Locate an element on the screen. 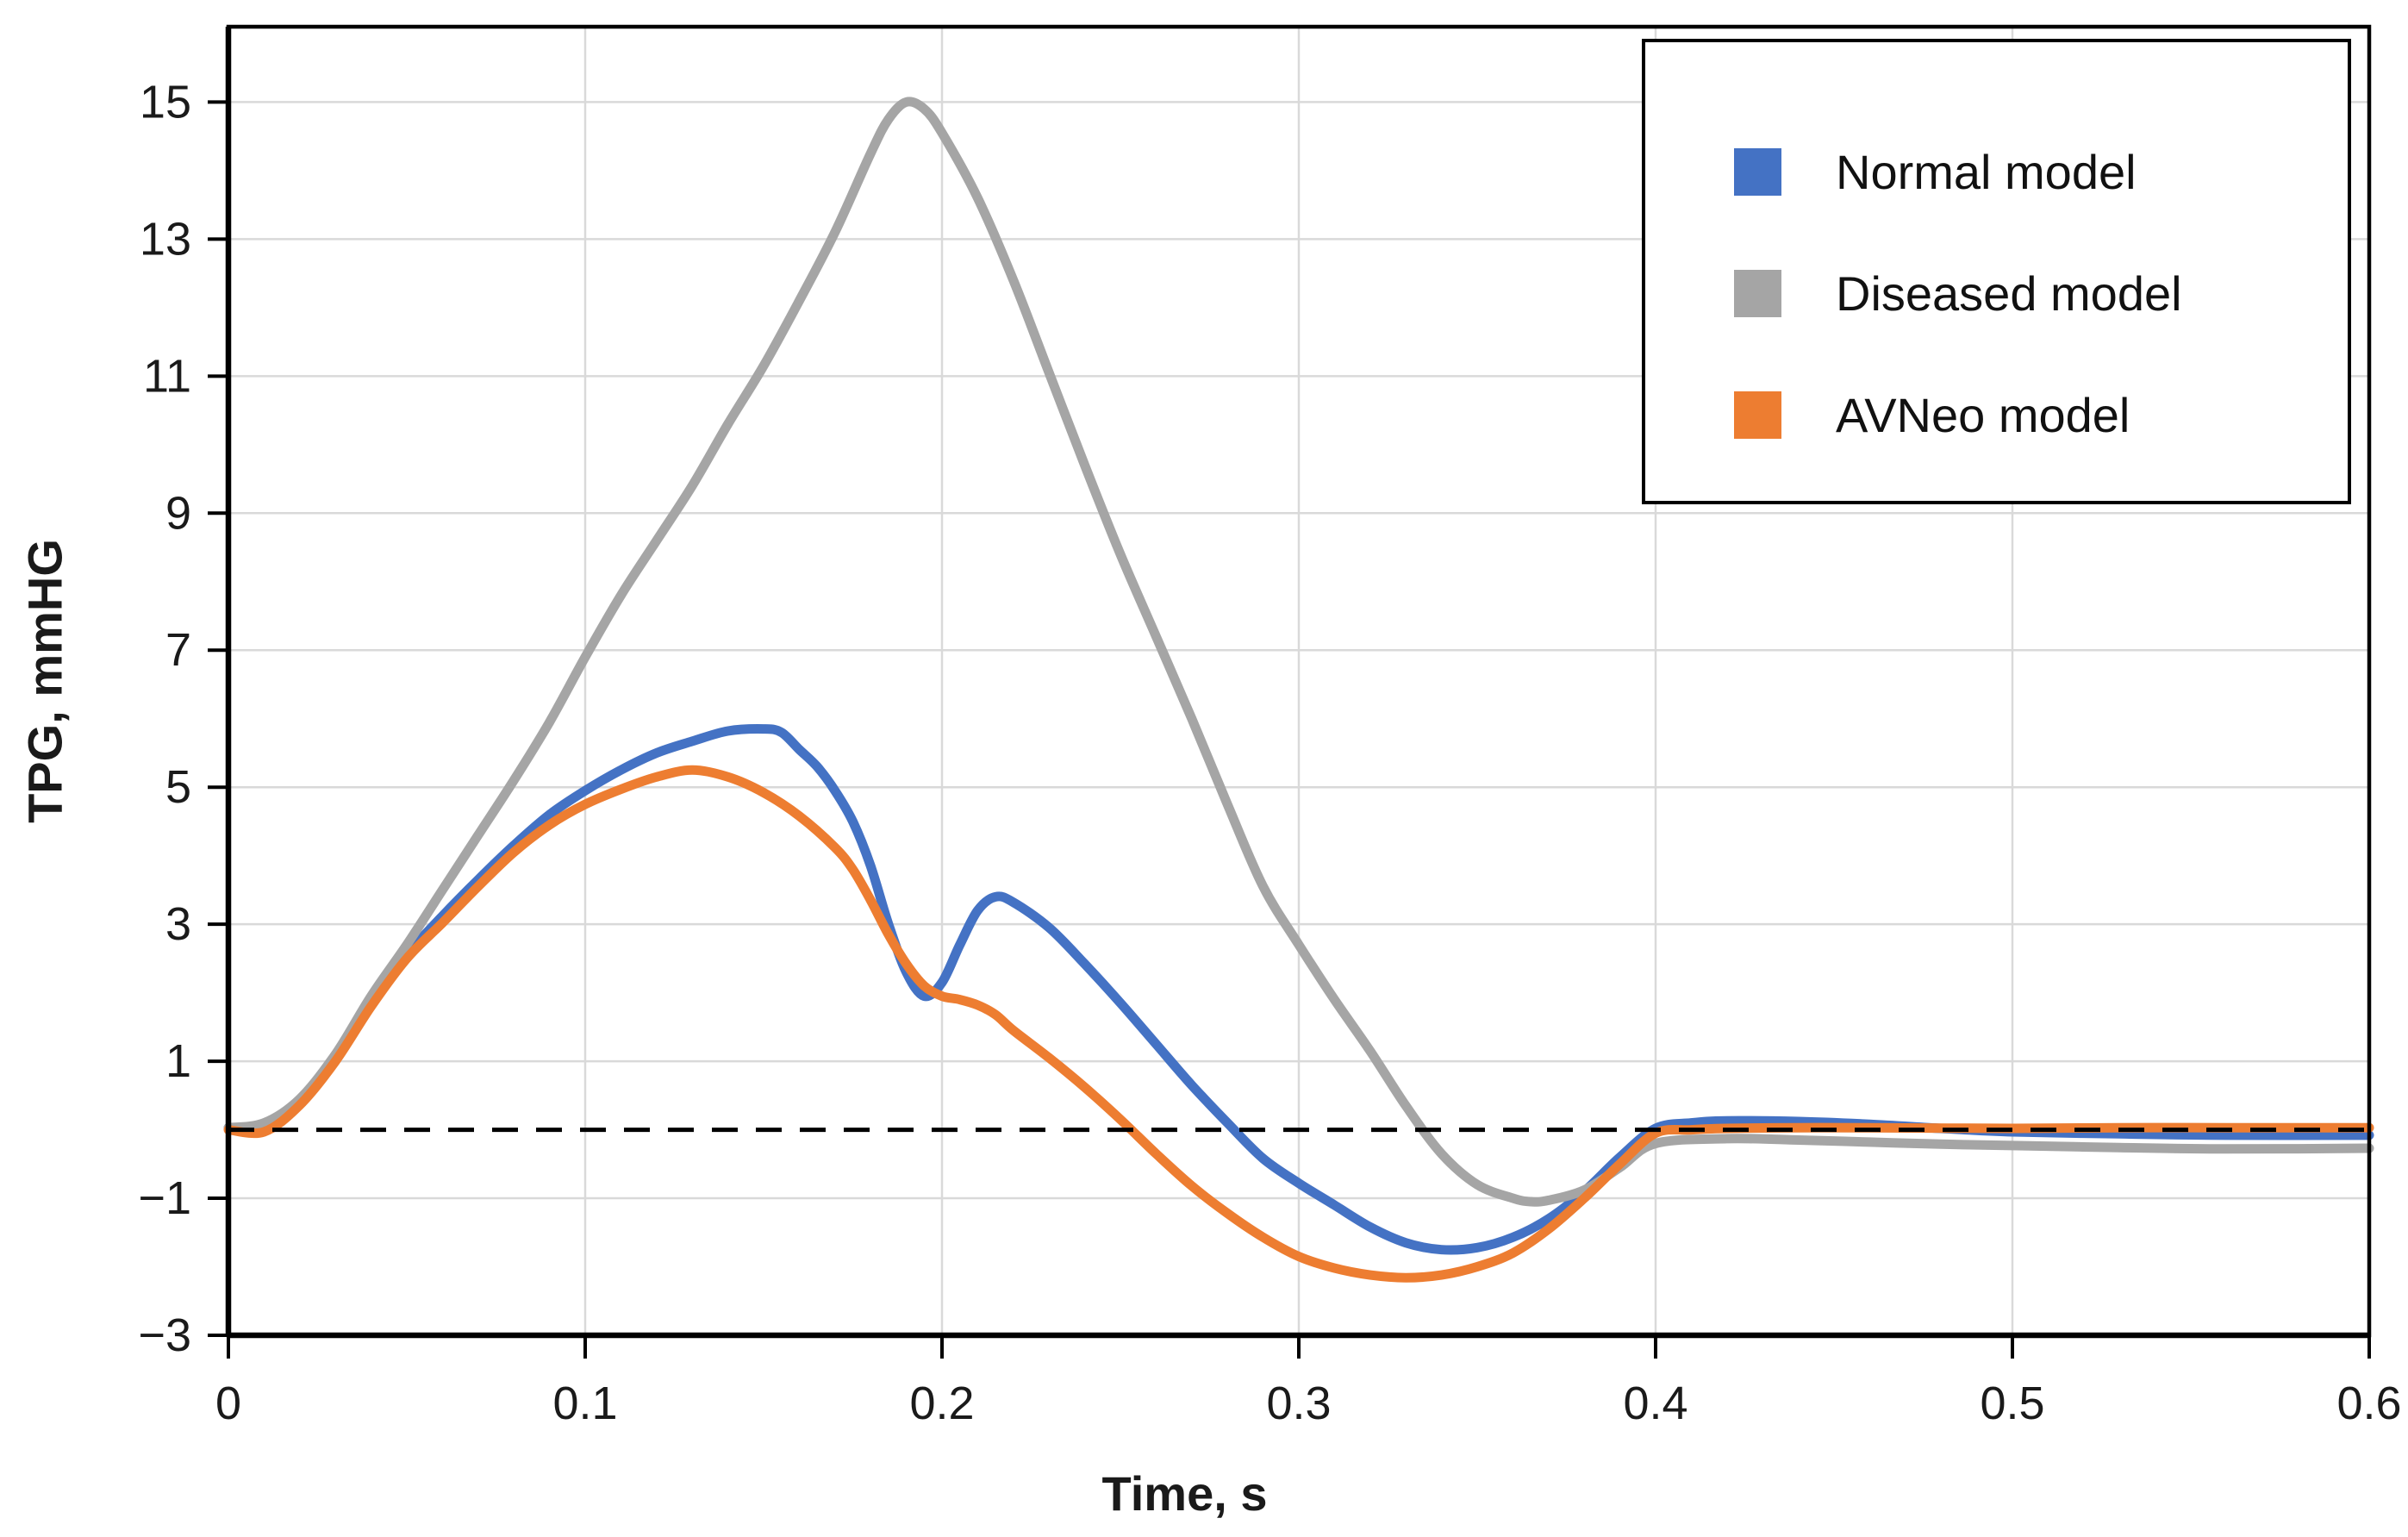 The height and width of the screenshot is (1537, 2408). legend-label-avneo: AVNeo model is located at coordinates (1983, 414).